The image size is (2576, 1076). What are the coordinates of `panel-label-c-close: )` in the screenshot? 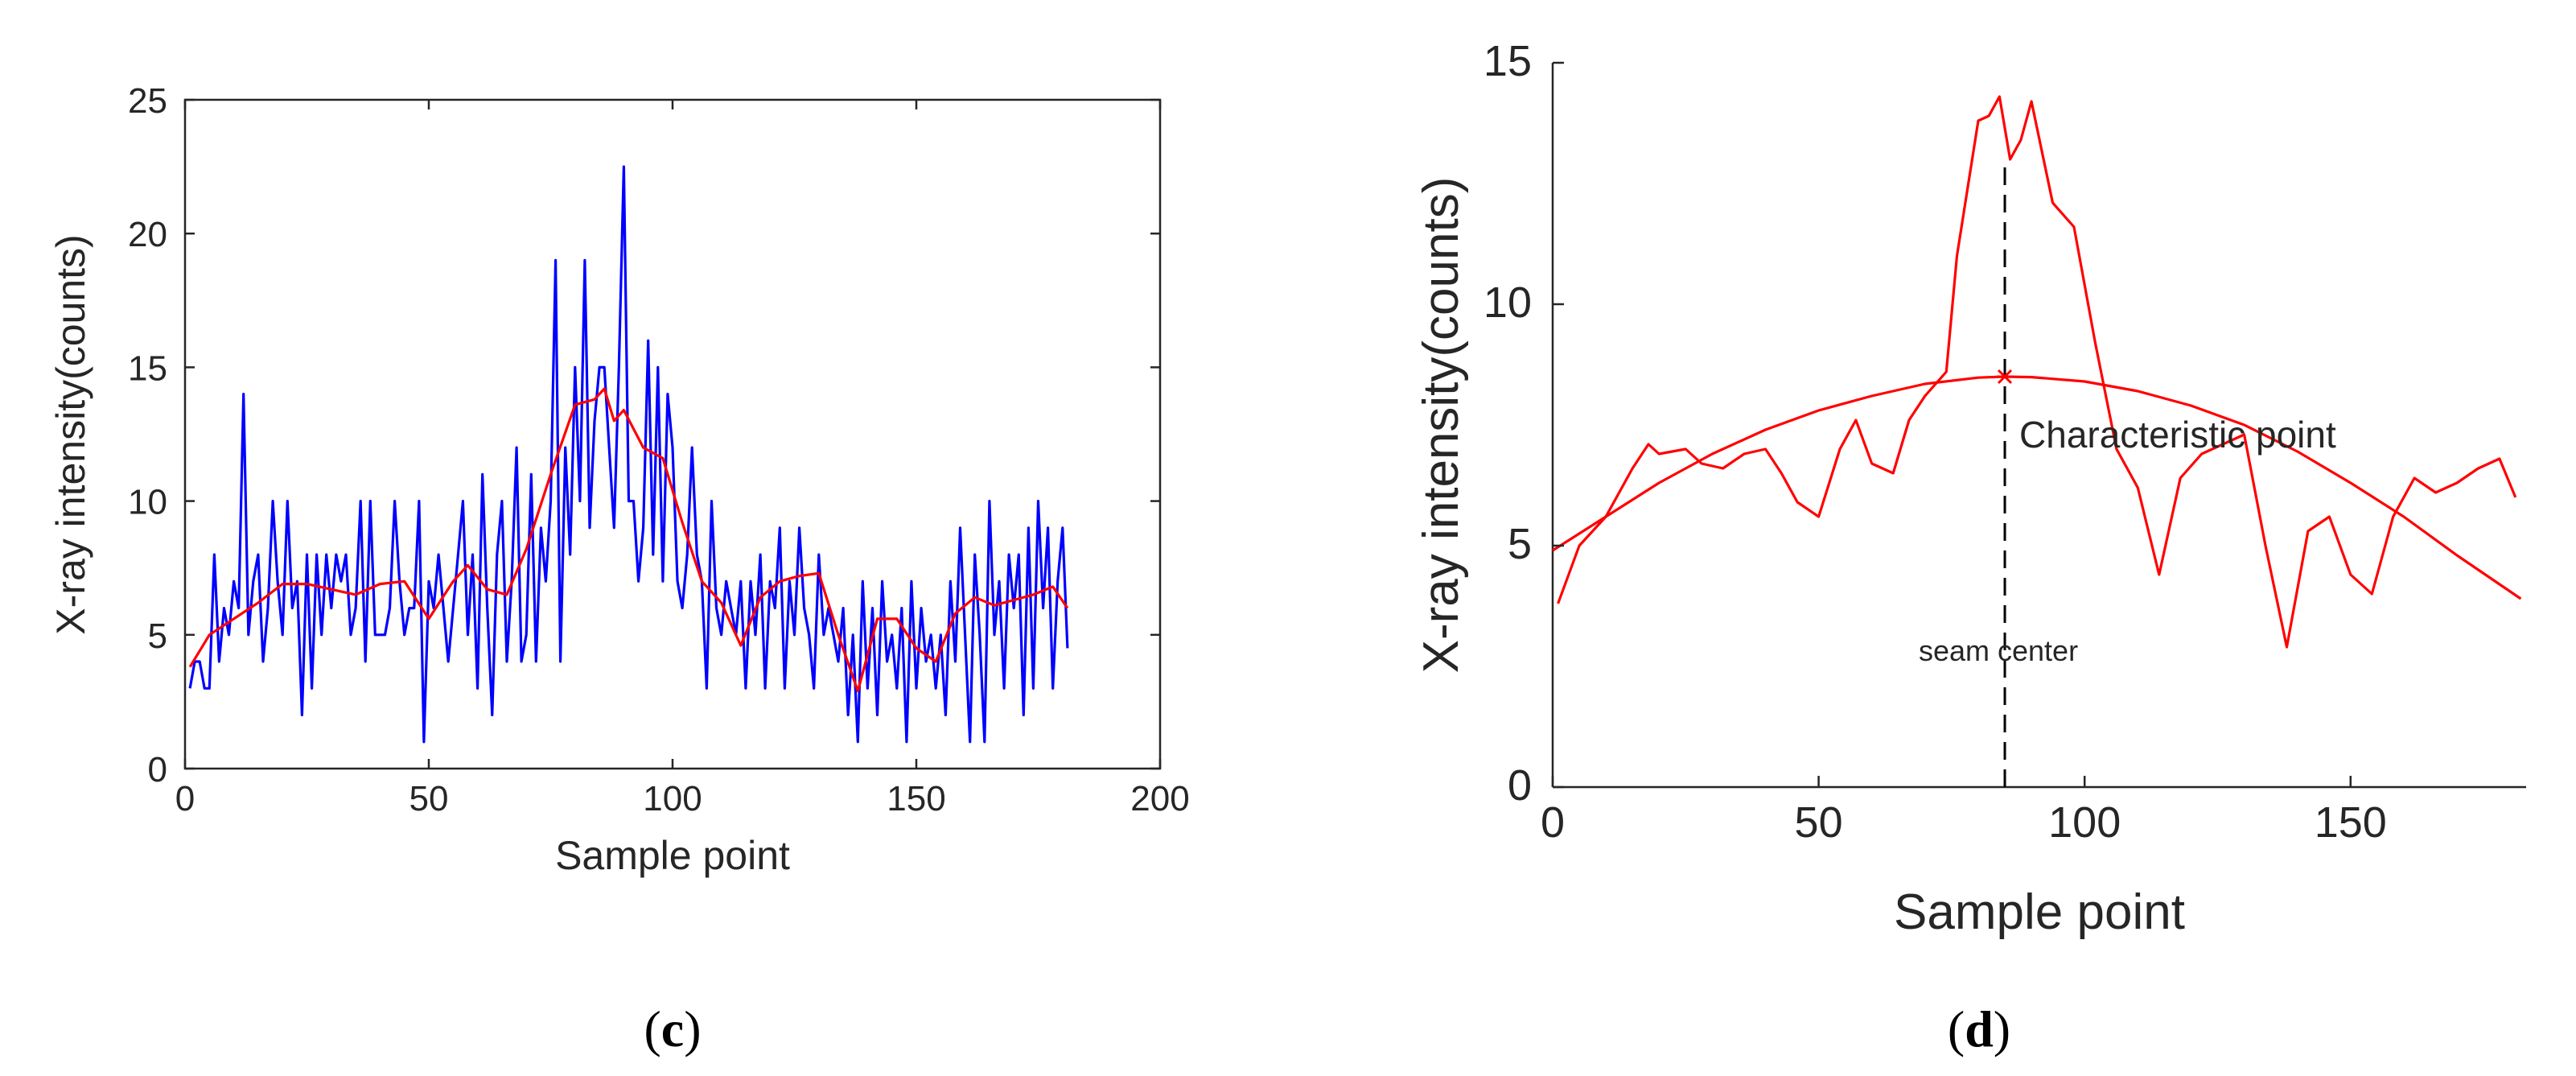 It's located at (692, 1028).